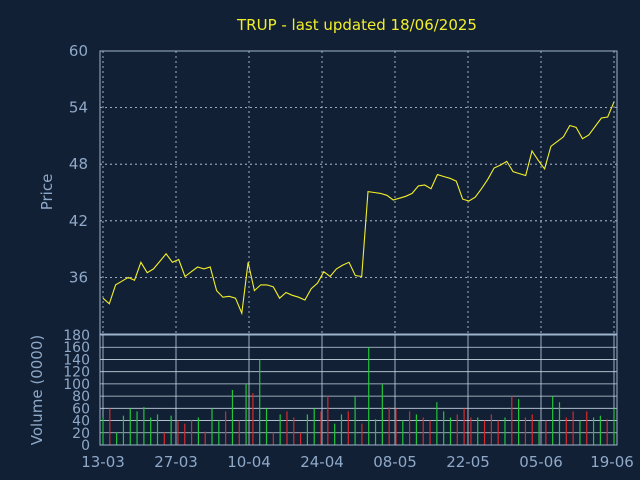  I want to click on volume-tick-label: 40, so click(81, 422).